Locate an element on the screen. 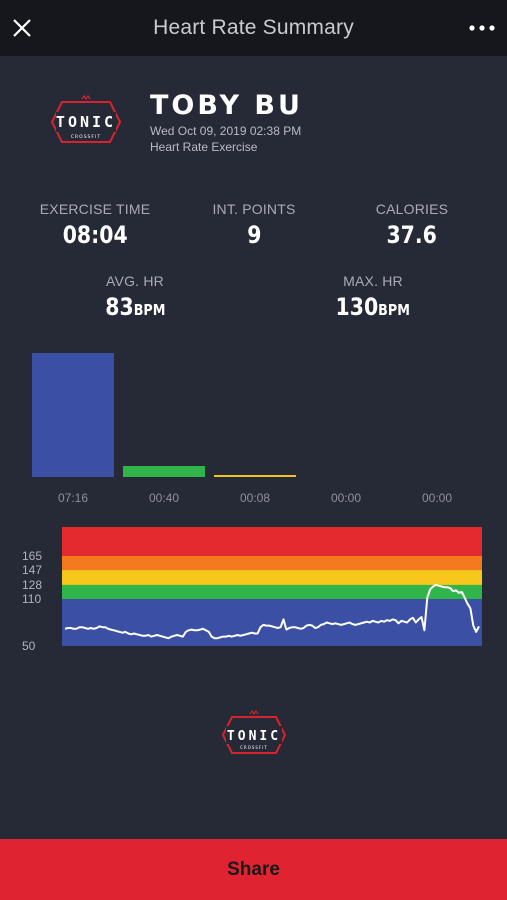  zone-bar-label: 00:08 is located at coordinates (255, 498).